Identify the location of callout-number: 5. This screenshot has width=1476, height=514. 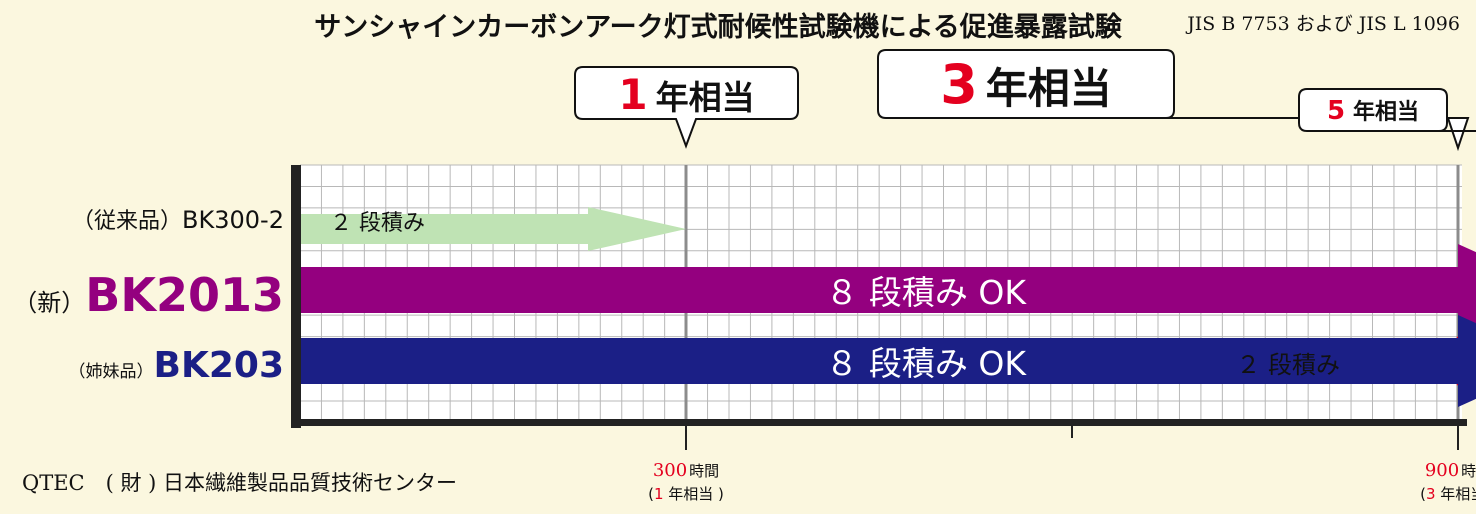
(1336, 111).